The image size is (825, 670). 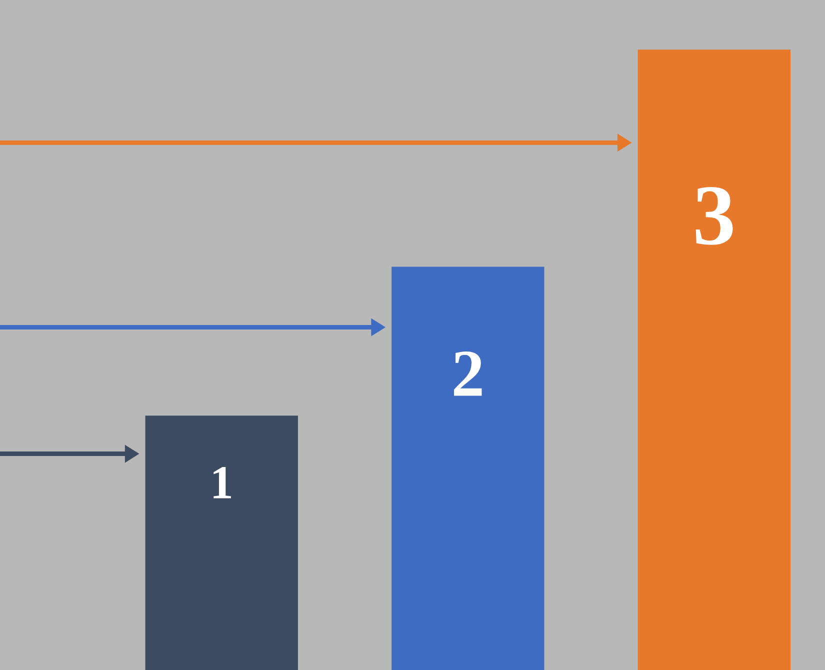 I want to click on x-tick-label: 1, so click(x=223, y=482).